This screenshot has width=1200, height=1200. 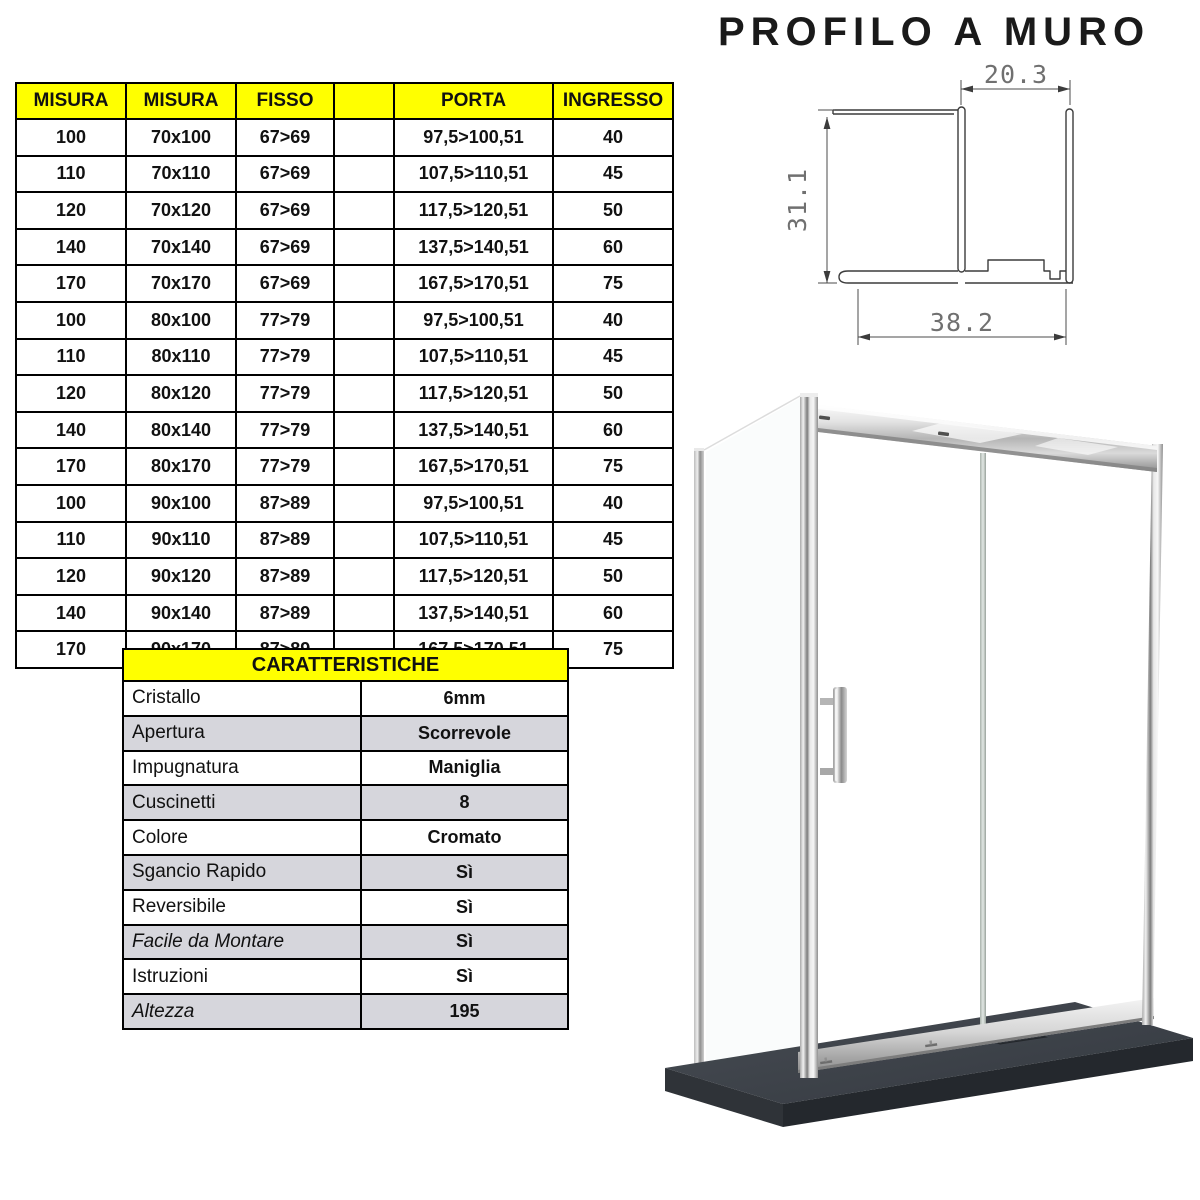 I want to click on size-cell-porta: 137,5>140,51, so click(x=473, y=430).